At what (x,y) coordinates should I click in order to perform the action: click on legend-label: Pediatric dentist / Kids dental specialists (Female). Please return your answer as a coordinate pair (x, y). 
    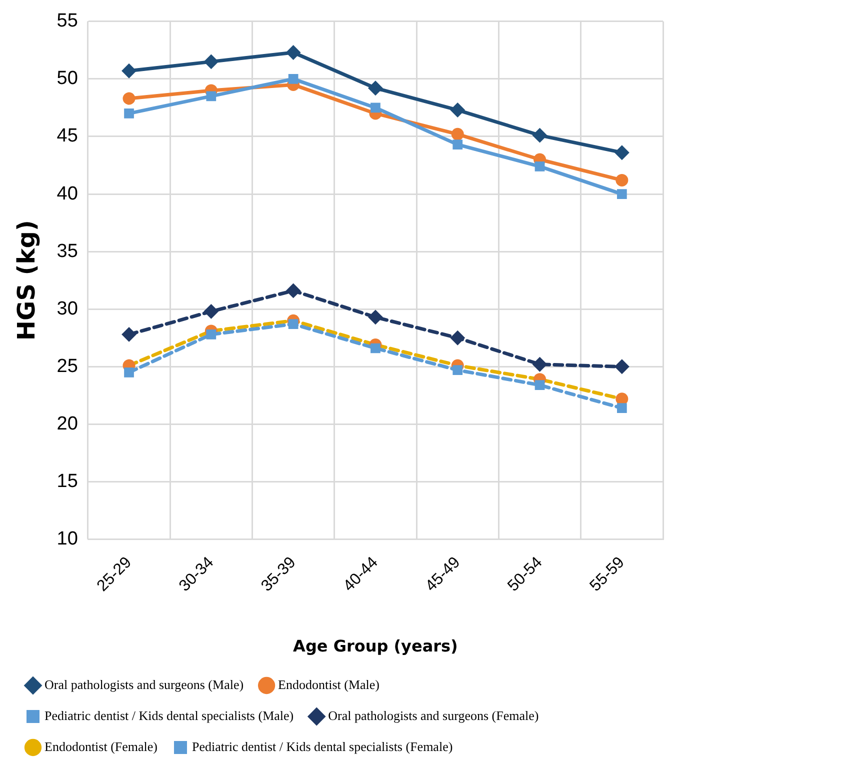
    Looking at the image, I should click on (322, 746).